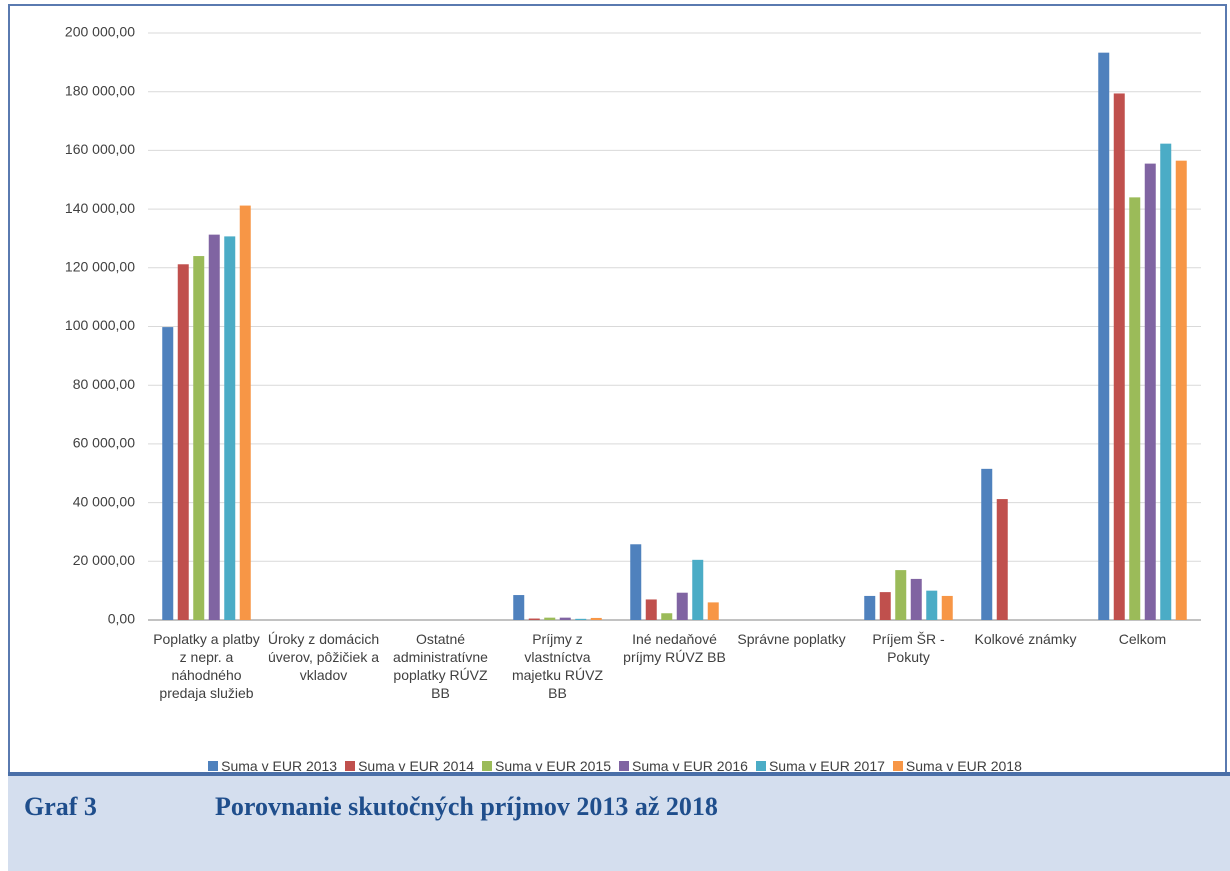 Image resolution: width=1230 pixels, height=871 pixels. I want to click on legend-label: Suma v EUR 2016, so click(690, 766).